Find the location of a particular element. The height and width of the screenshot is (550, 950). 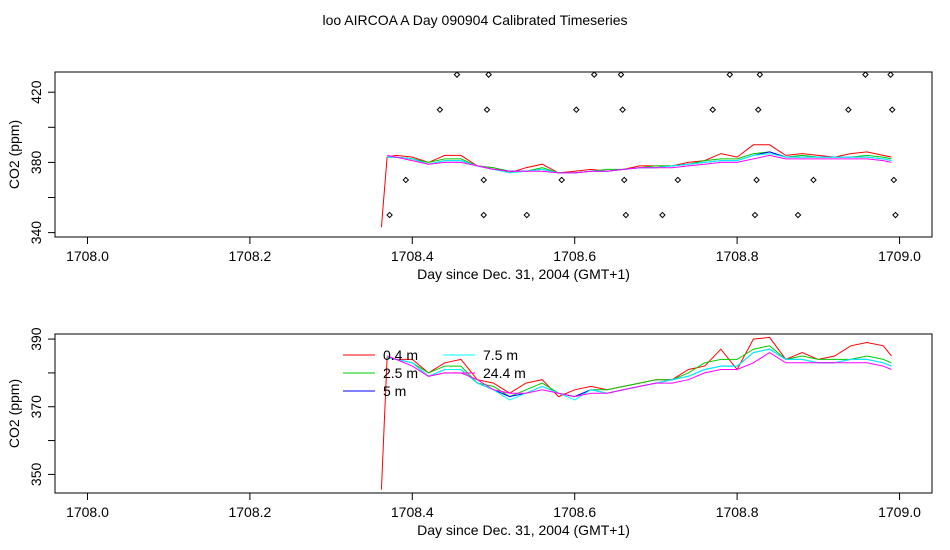

legend: 0.4 m 2.5 m 5 m 7.5 m 24.4 m is located at coordinates (434, 373).